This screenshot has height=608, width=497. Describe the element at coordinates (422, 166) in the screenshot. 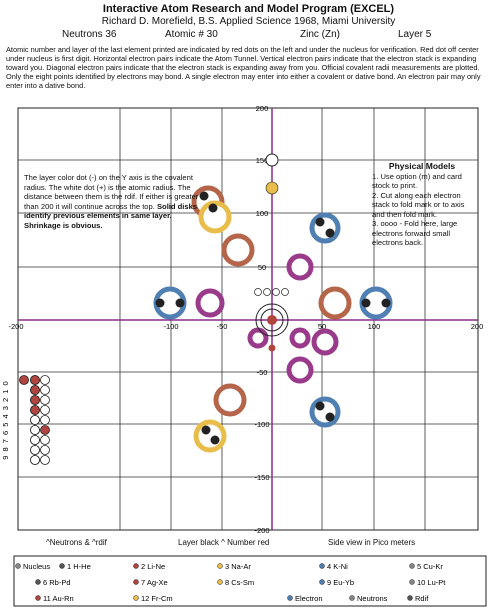

I see `note-title: Physical Models` at that location.